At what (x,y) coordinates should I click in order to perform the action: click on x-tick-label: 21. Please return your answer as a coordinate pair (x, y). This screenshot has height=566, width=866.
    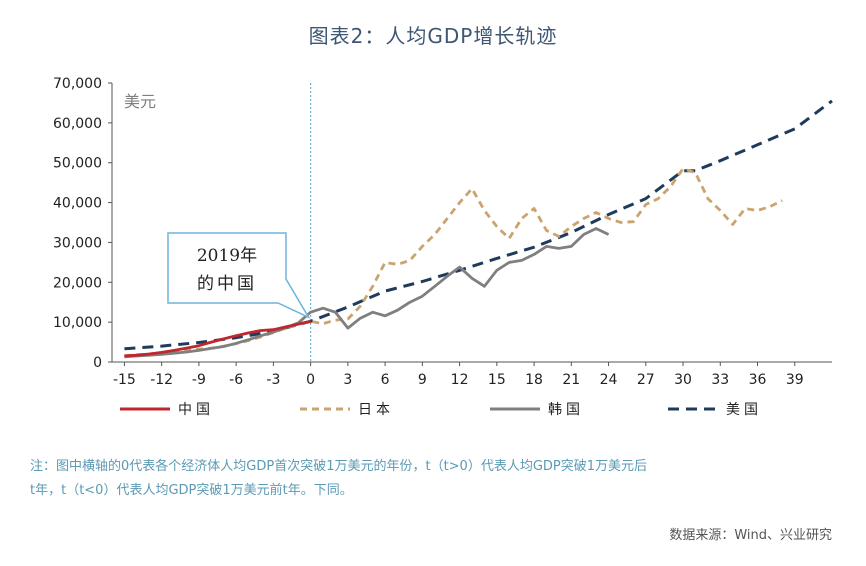
    Looking at the image, I should click on (571, 380).